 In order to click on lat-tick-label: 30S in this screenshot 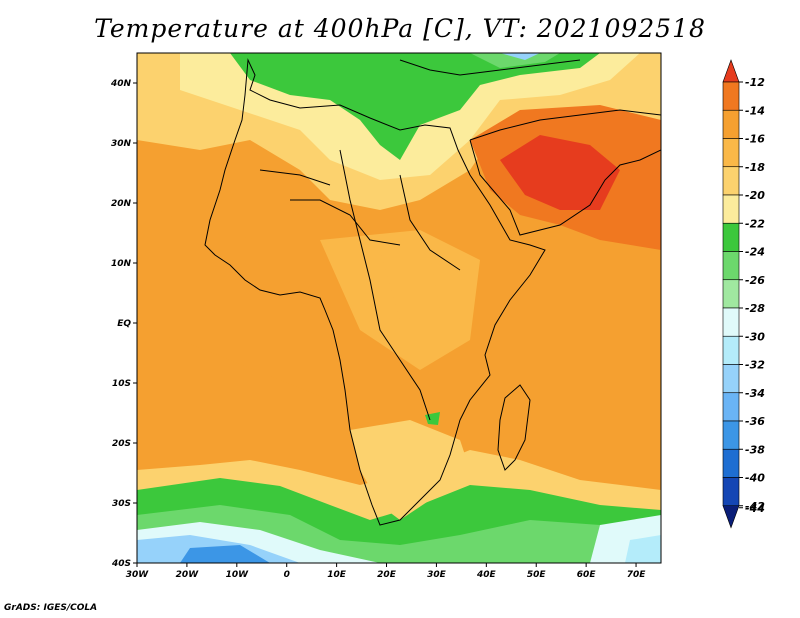, I will do `click(121, 504)`.